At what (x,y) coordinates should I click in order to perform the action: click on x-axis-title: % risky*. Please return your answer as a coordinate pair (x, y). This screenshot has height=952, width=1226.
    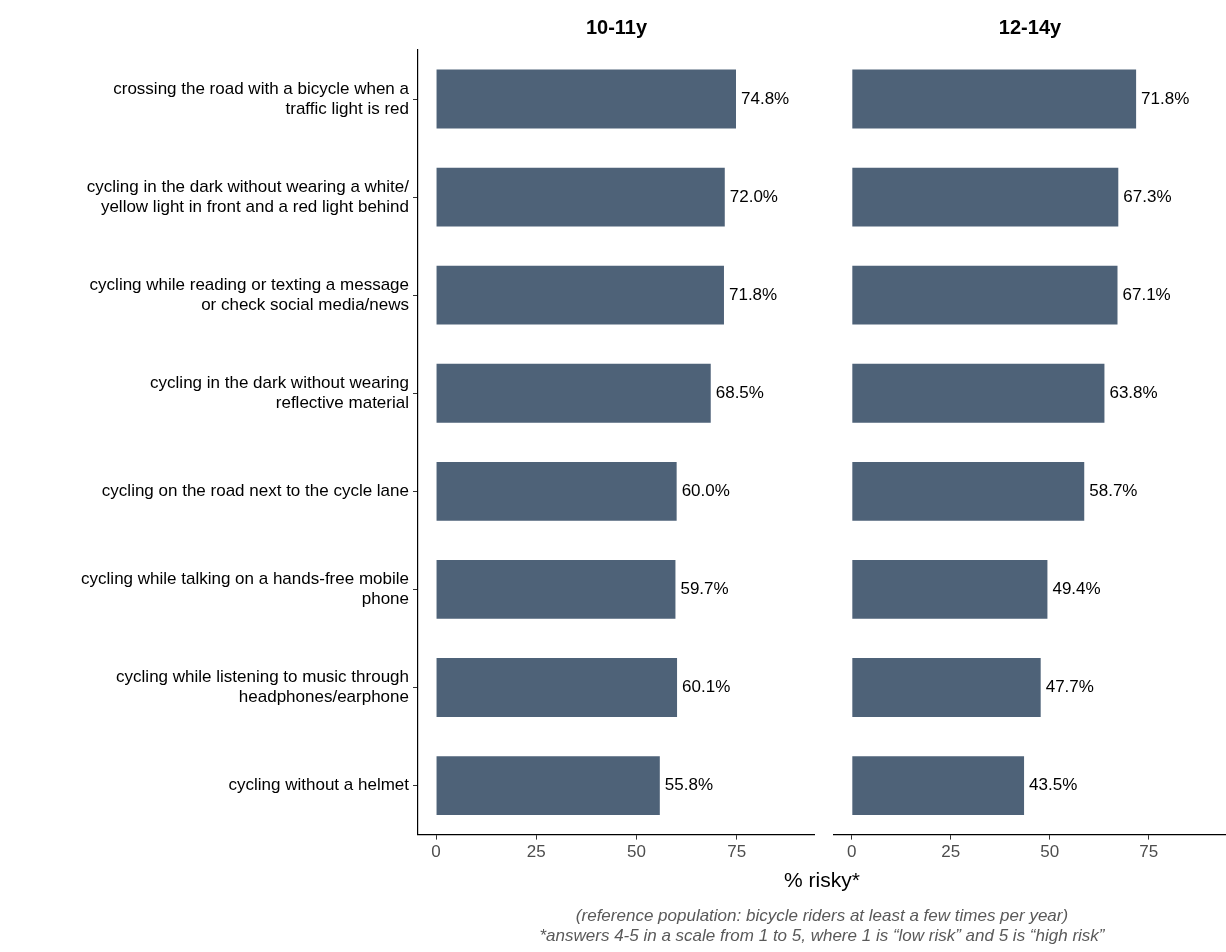
    Looking at the image, I should click on (822, 880).